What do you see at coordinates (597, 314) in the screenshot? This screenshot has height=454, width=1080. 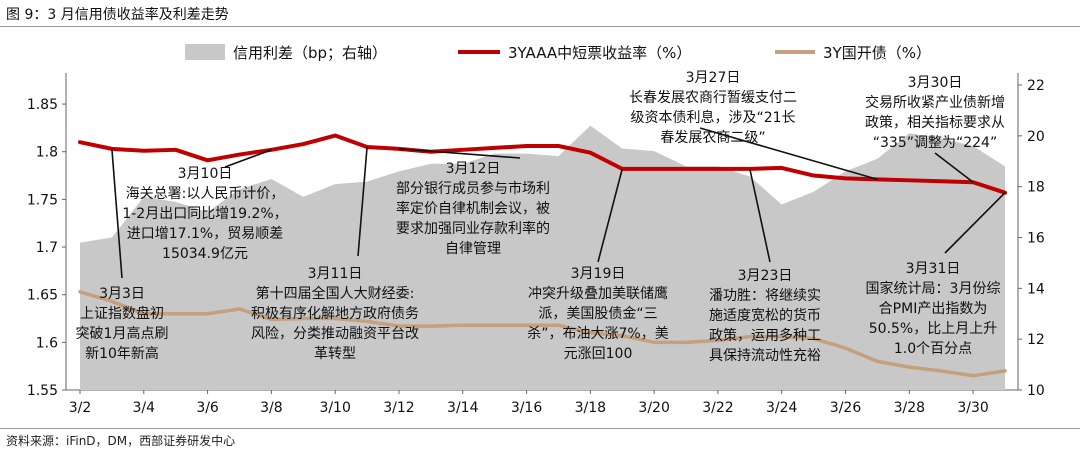 I see `annotation-text-line: 派，美国股债金“三` at bounding box center [597, 314].